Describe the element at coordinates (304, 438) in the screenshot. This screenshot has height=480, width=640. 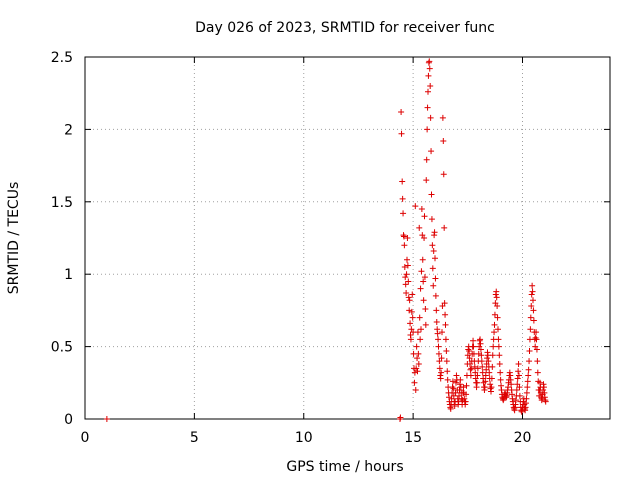
I see `x-tick-label: 10` at that location.